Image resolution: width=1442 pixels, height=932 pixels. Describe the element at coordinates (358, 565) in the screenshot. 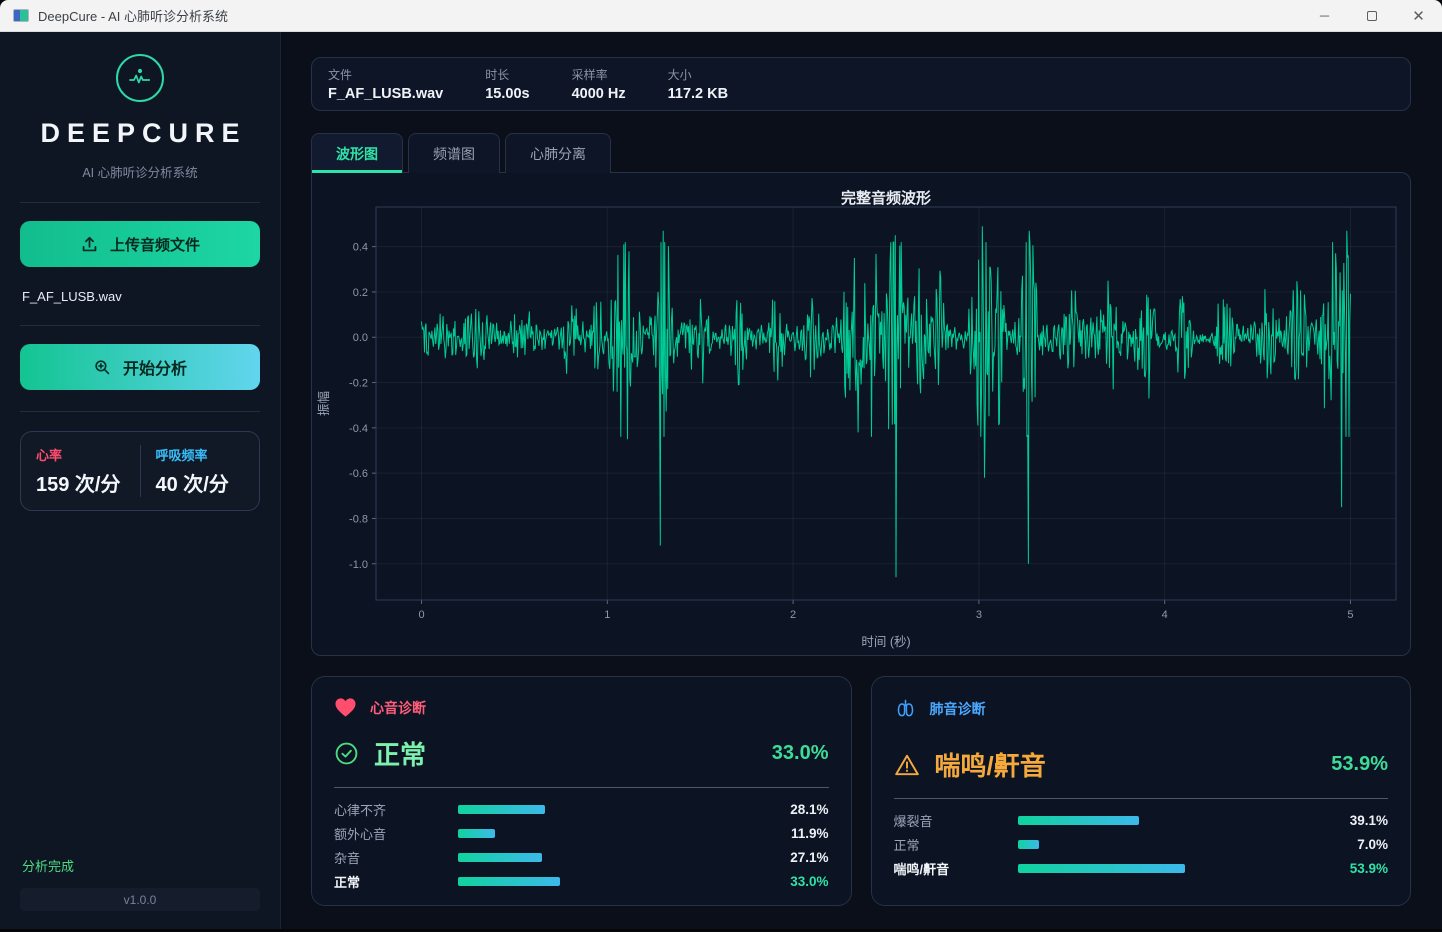

I see `svg-text: -1.0` at that location.